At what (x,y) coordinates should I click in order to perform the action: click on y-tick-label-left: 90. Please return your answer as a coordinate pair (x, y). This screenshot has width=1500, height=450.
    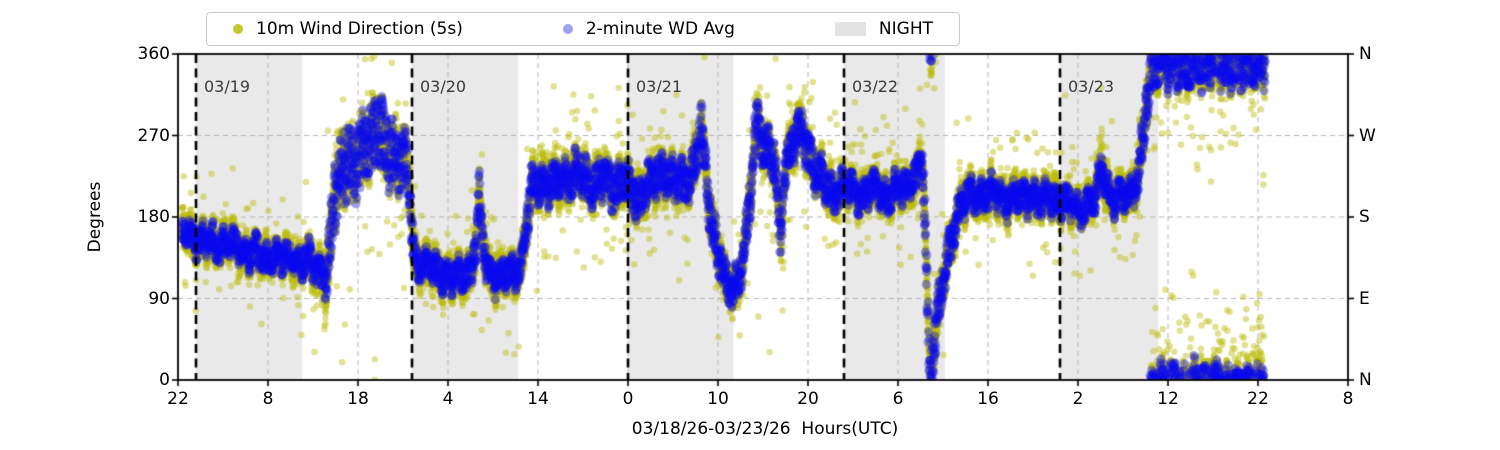
    Looking at the image, I should click on (159, 298).